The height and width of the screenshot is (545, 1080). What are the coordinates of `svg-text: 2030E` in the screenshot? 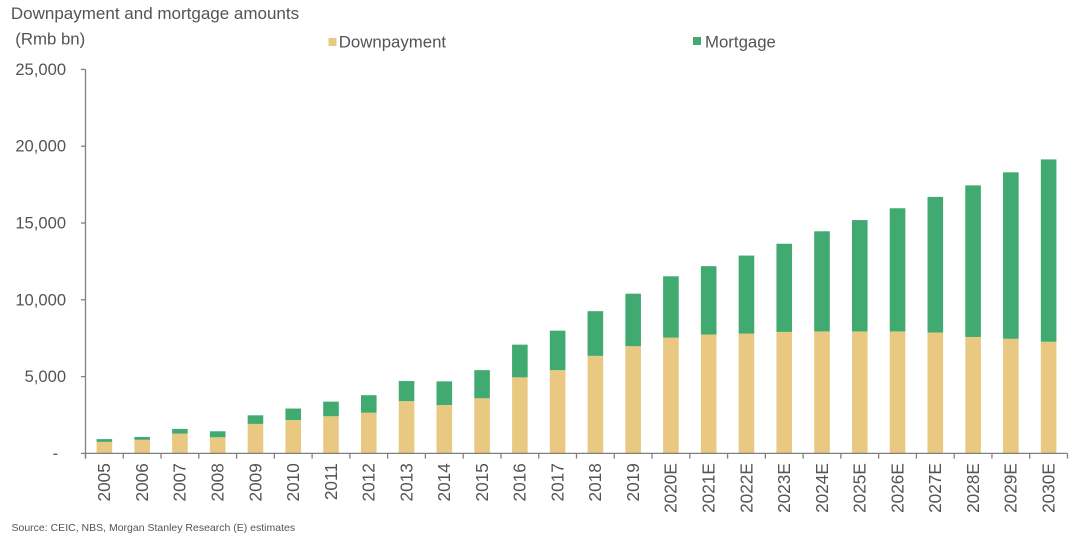 It's located at (1048, 488).